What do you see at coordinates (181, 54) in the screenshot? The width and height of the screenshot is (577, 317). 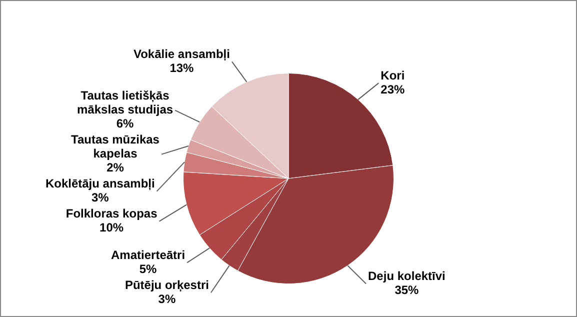 I see `slice-label: Vokālie ansambļi` at bounding box center [181, 54].